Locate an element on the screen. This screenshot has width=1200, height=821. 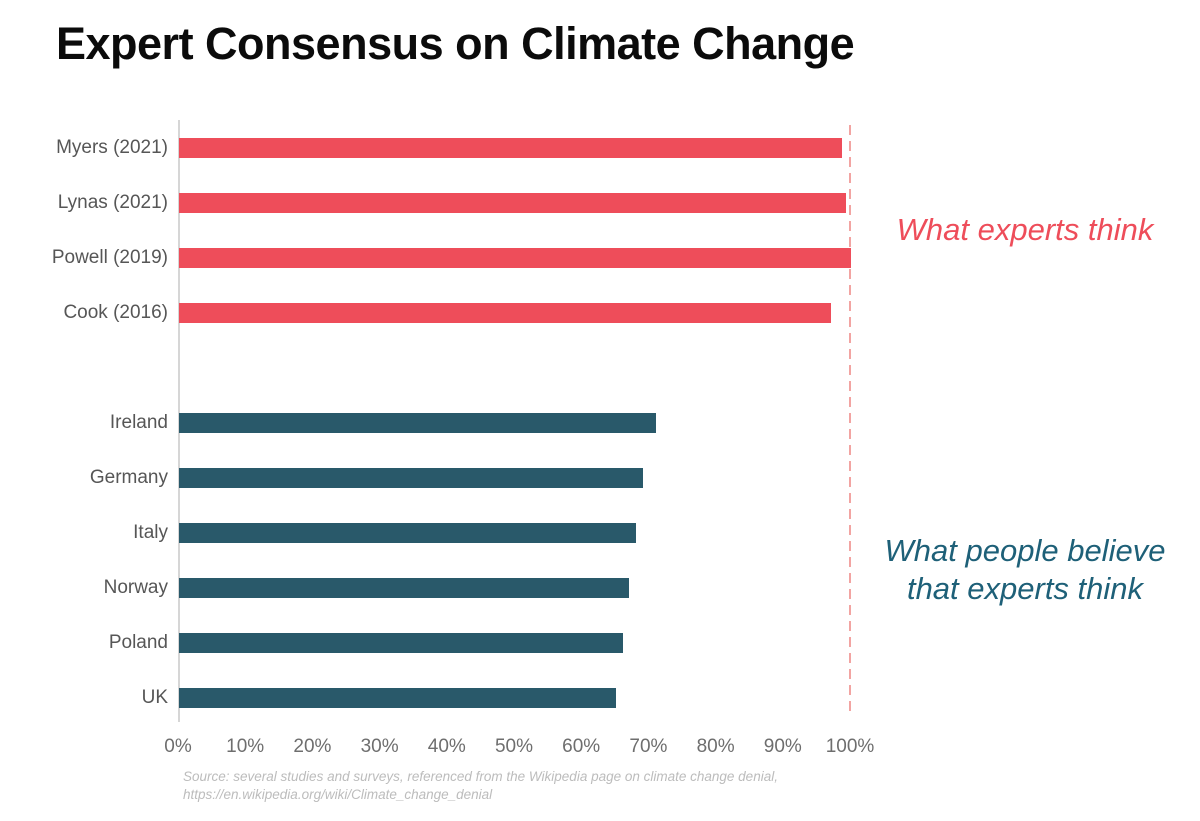
bar-powell-2019 is located at coordinates (515, 258).